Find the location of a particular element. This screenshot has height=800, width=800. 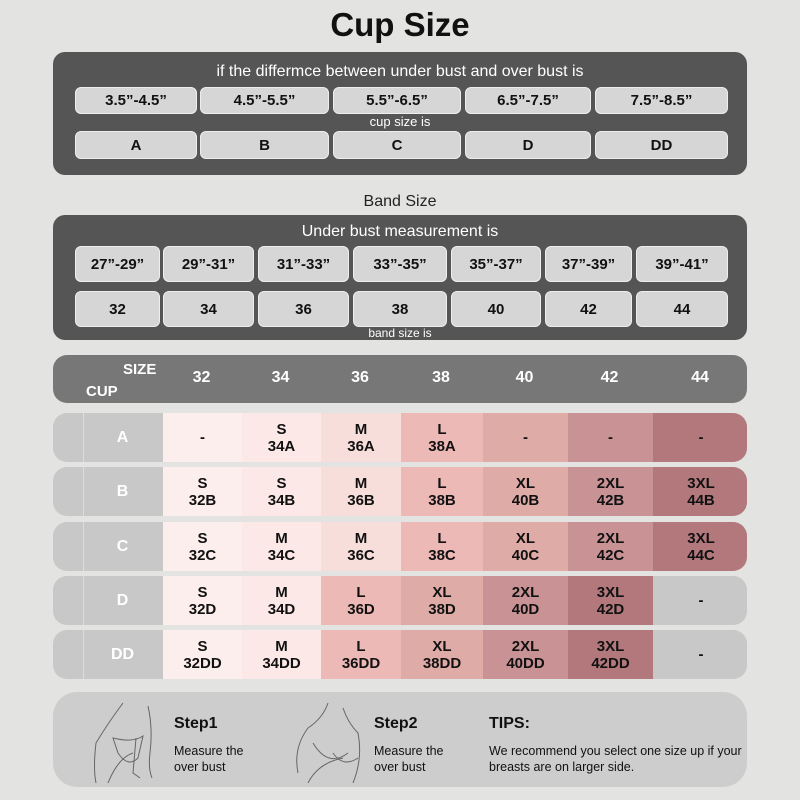

size-cell: S 32B is located at coordinates (202, 491).